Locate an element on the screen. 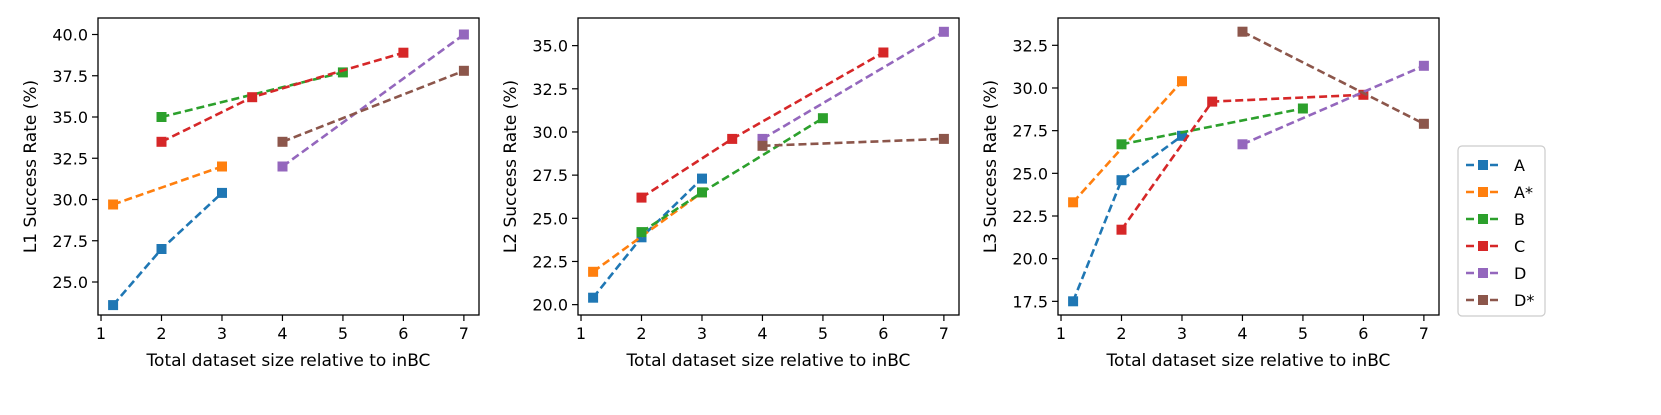  x-tick-label: 5 is located at coordinates (1303, 333).